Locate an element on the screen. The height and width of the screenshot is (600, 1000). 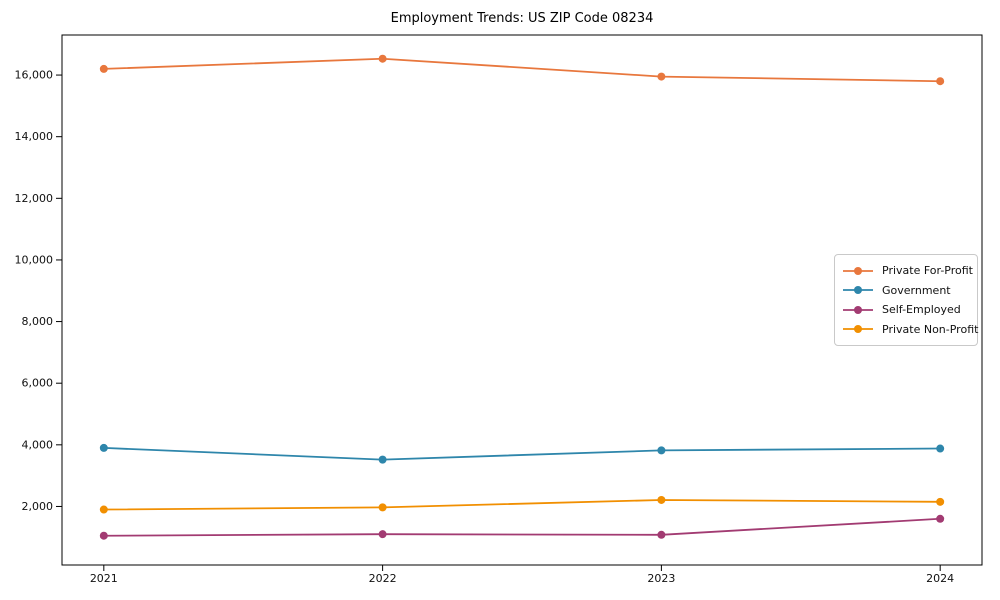
y-tick-label: 4,000 is located at coordinates (38, 444).